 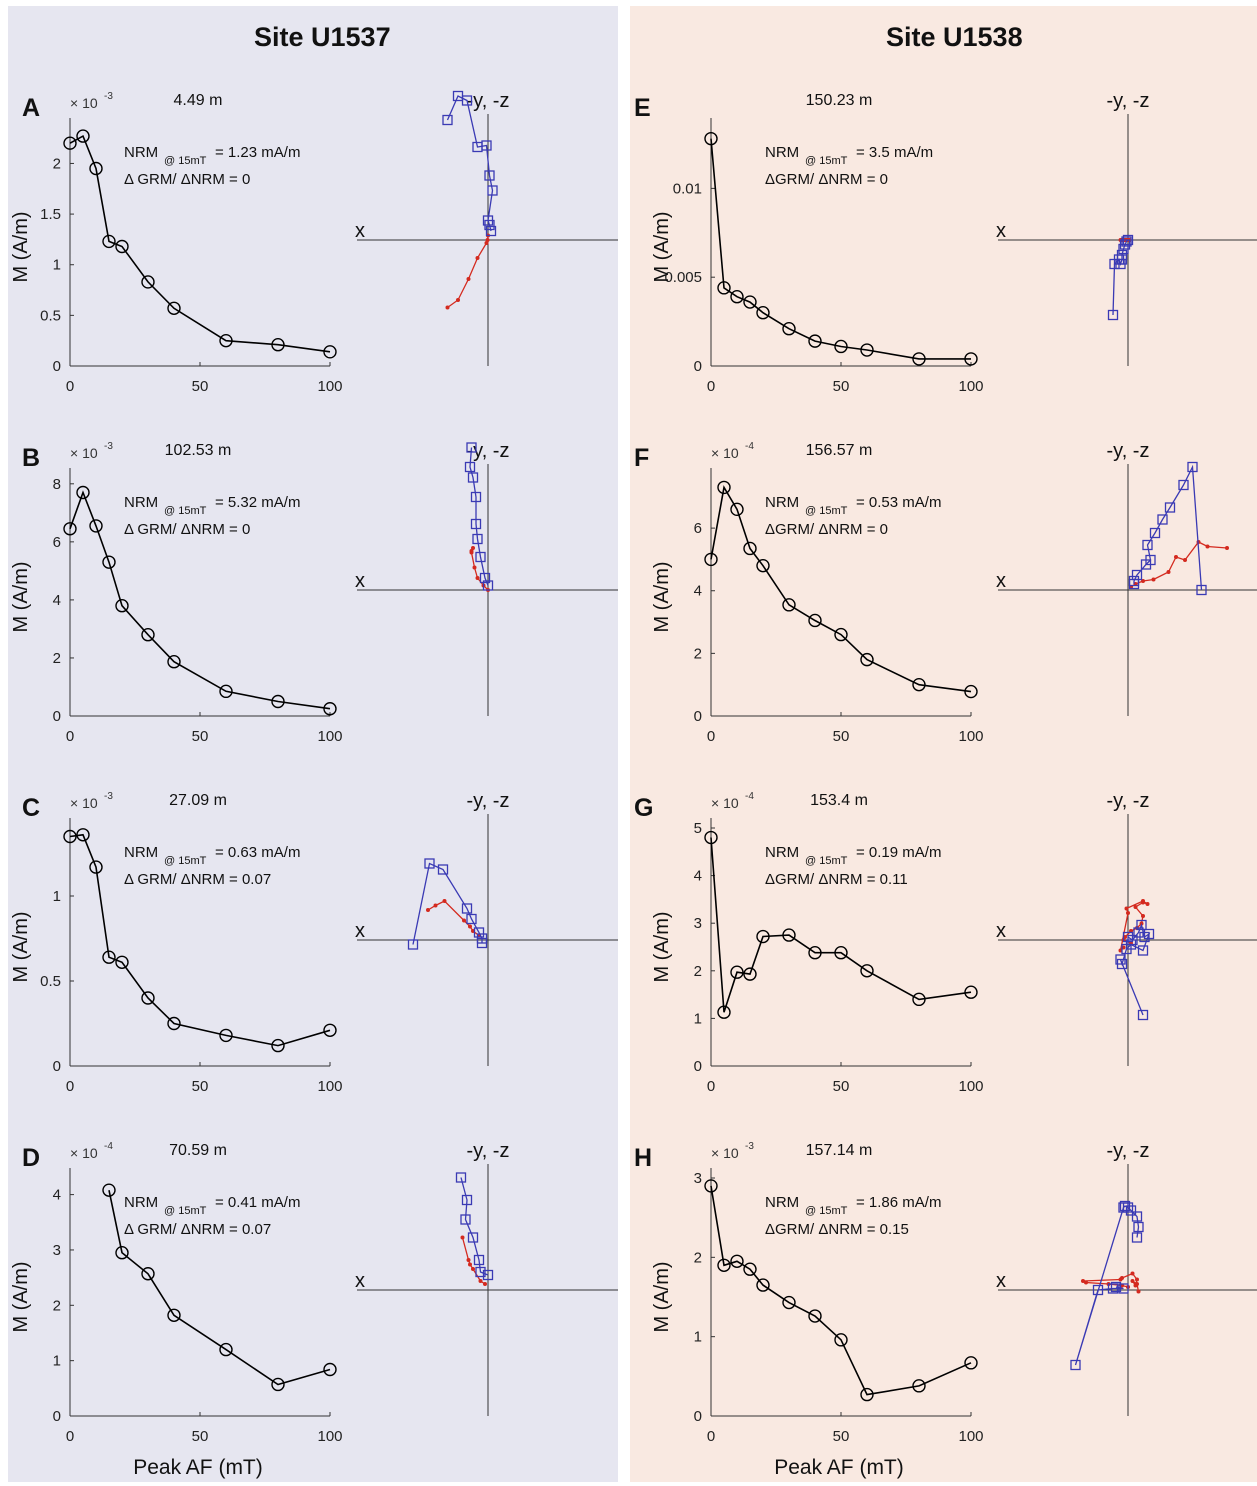 What do you see at coordinates (141, 852) in the screenshot?
I see `nrm-label-c: NRM` at bounding box center [141, 852].